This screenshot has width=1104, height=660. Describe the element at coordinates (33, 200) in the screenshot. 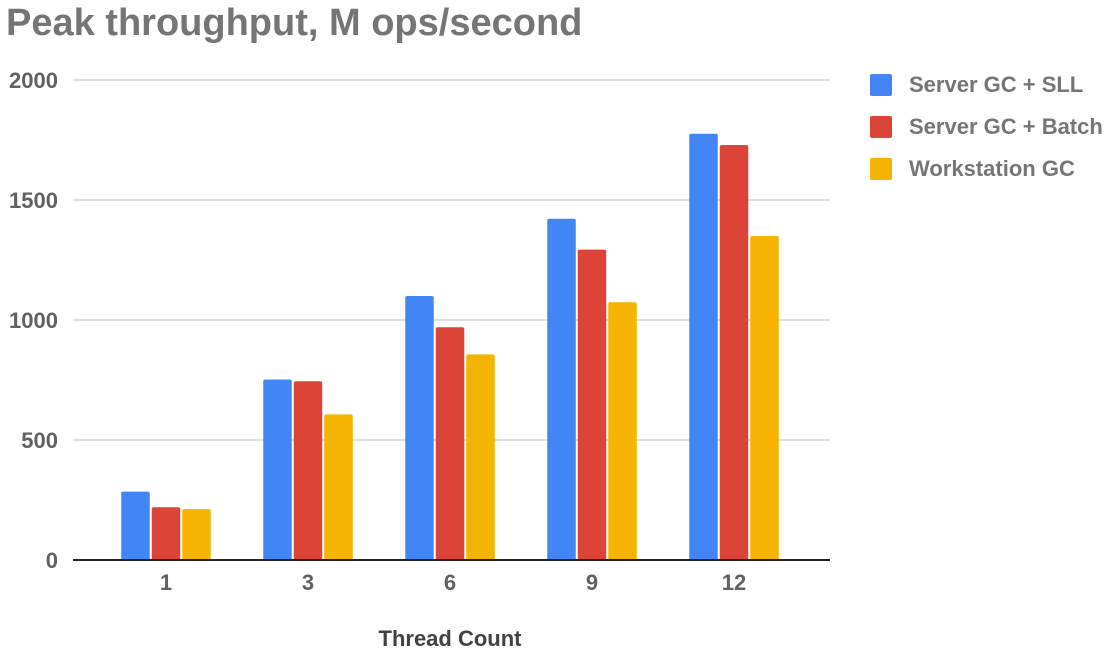

I see `y-tick-label-1500: 1500` at that location.